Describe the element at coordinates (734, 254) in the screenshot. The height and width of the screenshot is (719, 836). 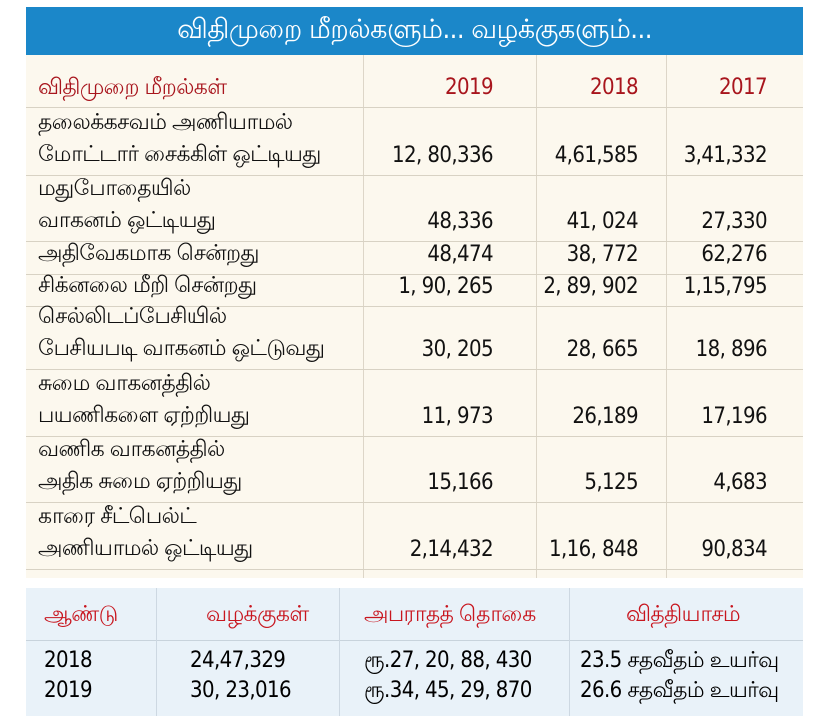
I see `violation-count: 62,276` at that location.